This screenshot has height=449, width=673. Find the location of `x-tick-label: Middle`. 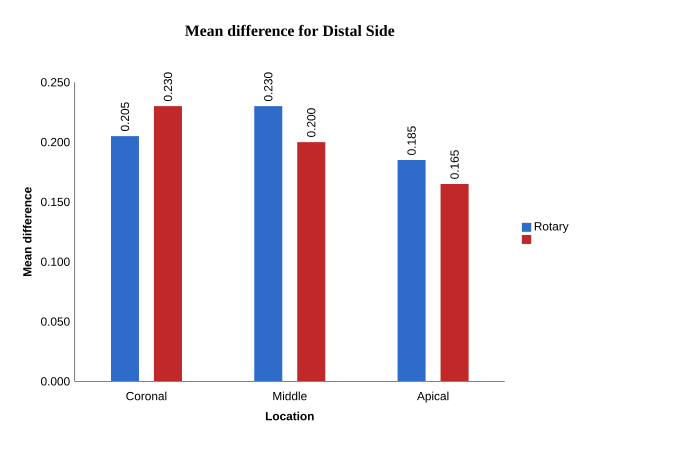

x-tick-label: Middle is located at coordinates (290, 396).